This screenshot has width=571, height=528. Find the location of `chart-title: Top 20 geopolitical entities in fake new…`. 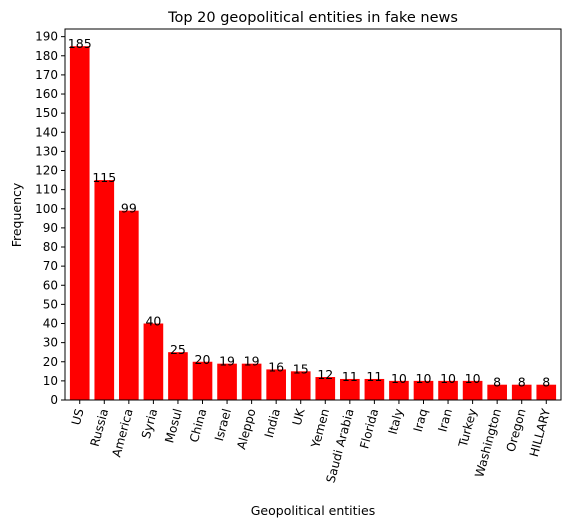

chart-title: Top 20 geopolitical entities in fake new… is located at coordinates (312, 18).